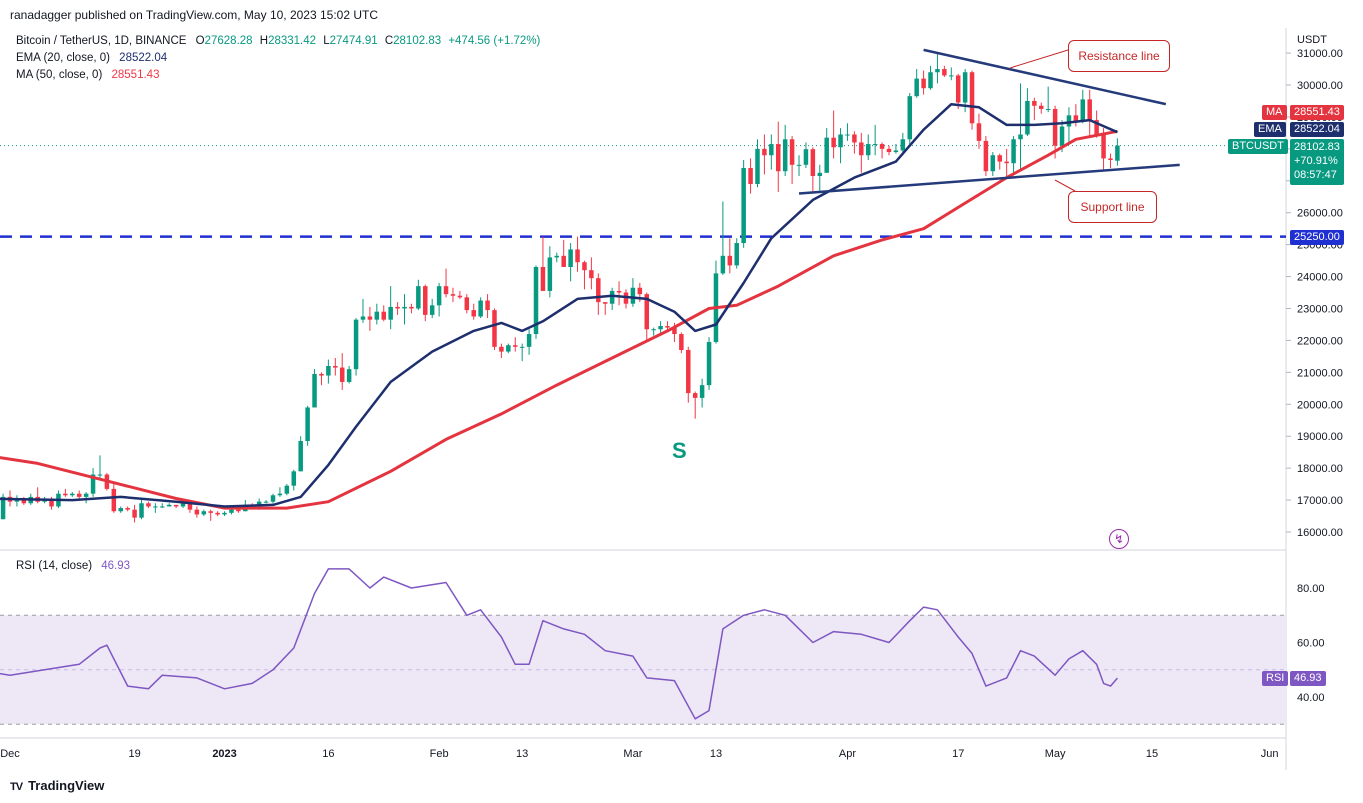  Describe the element at coordinates (1316, 161) in the screenshot. I see `last-change-pct: +70.91%` at that location.